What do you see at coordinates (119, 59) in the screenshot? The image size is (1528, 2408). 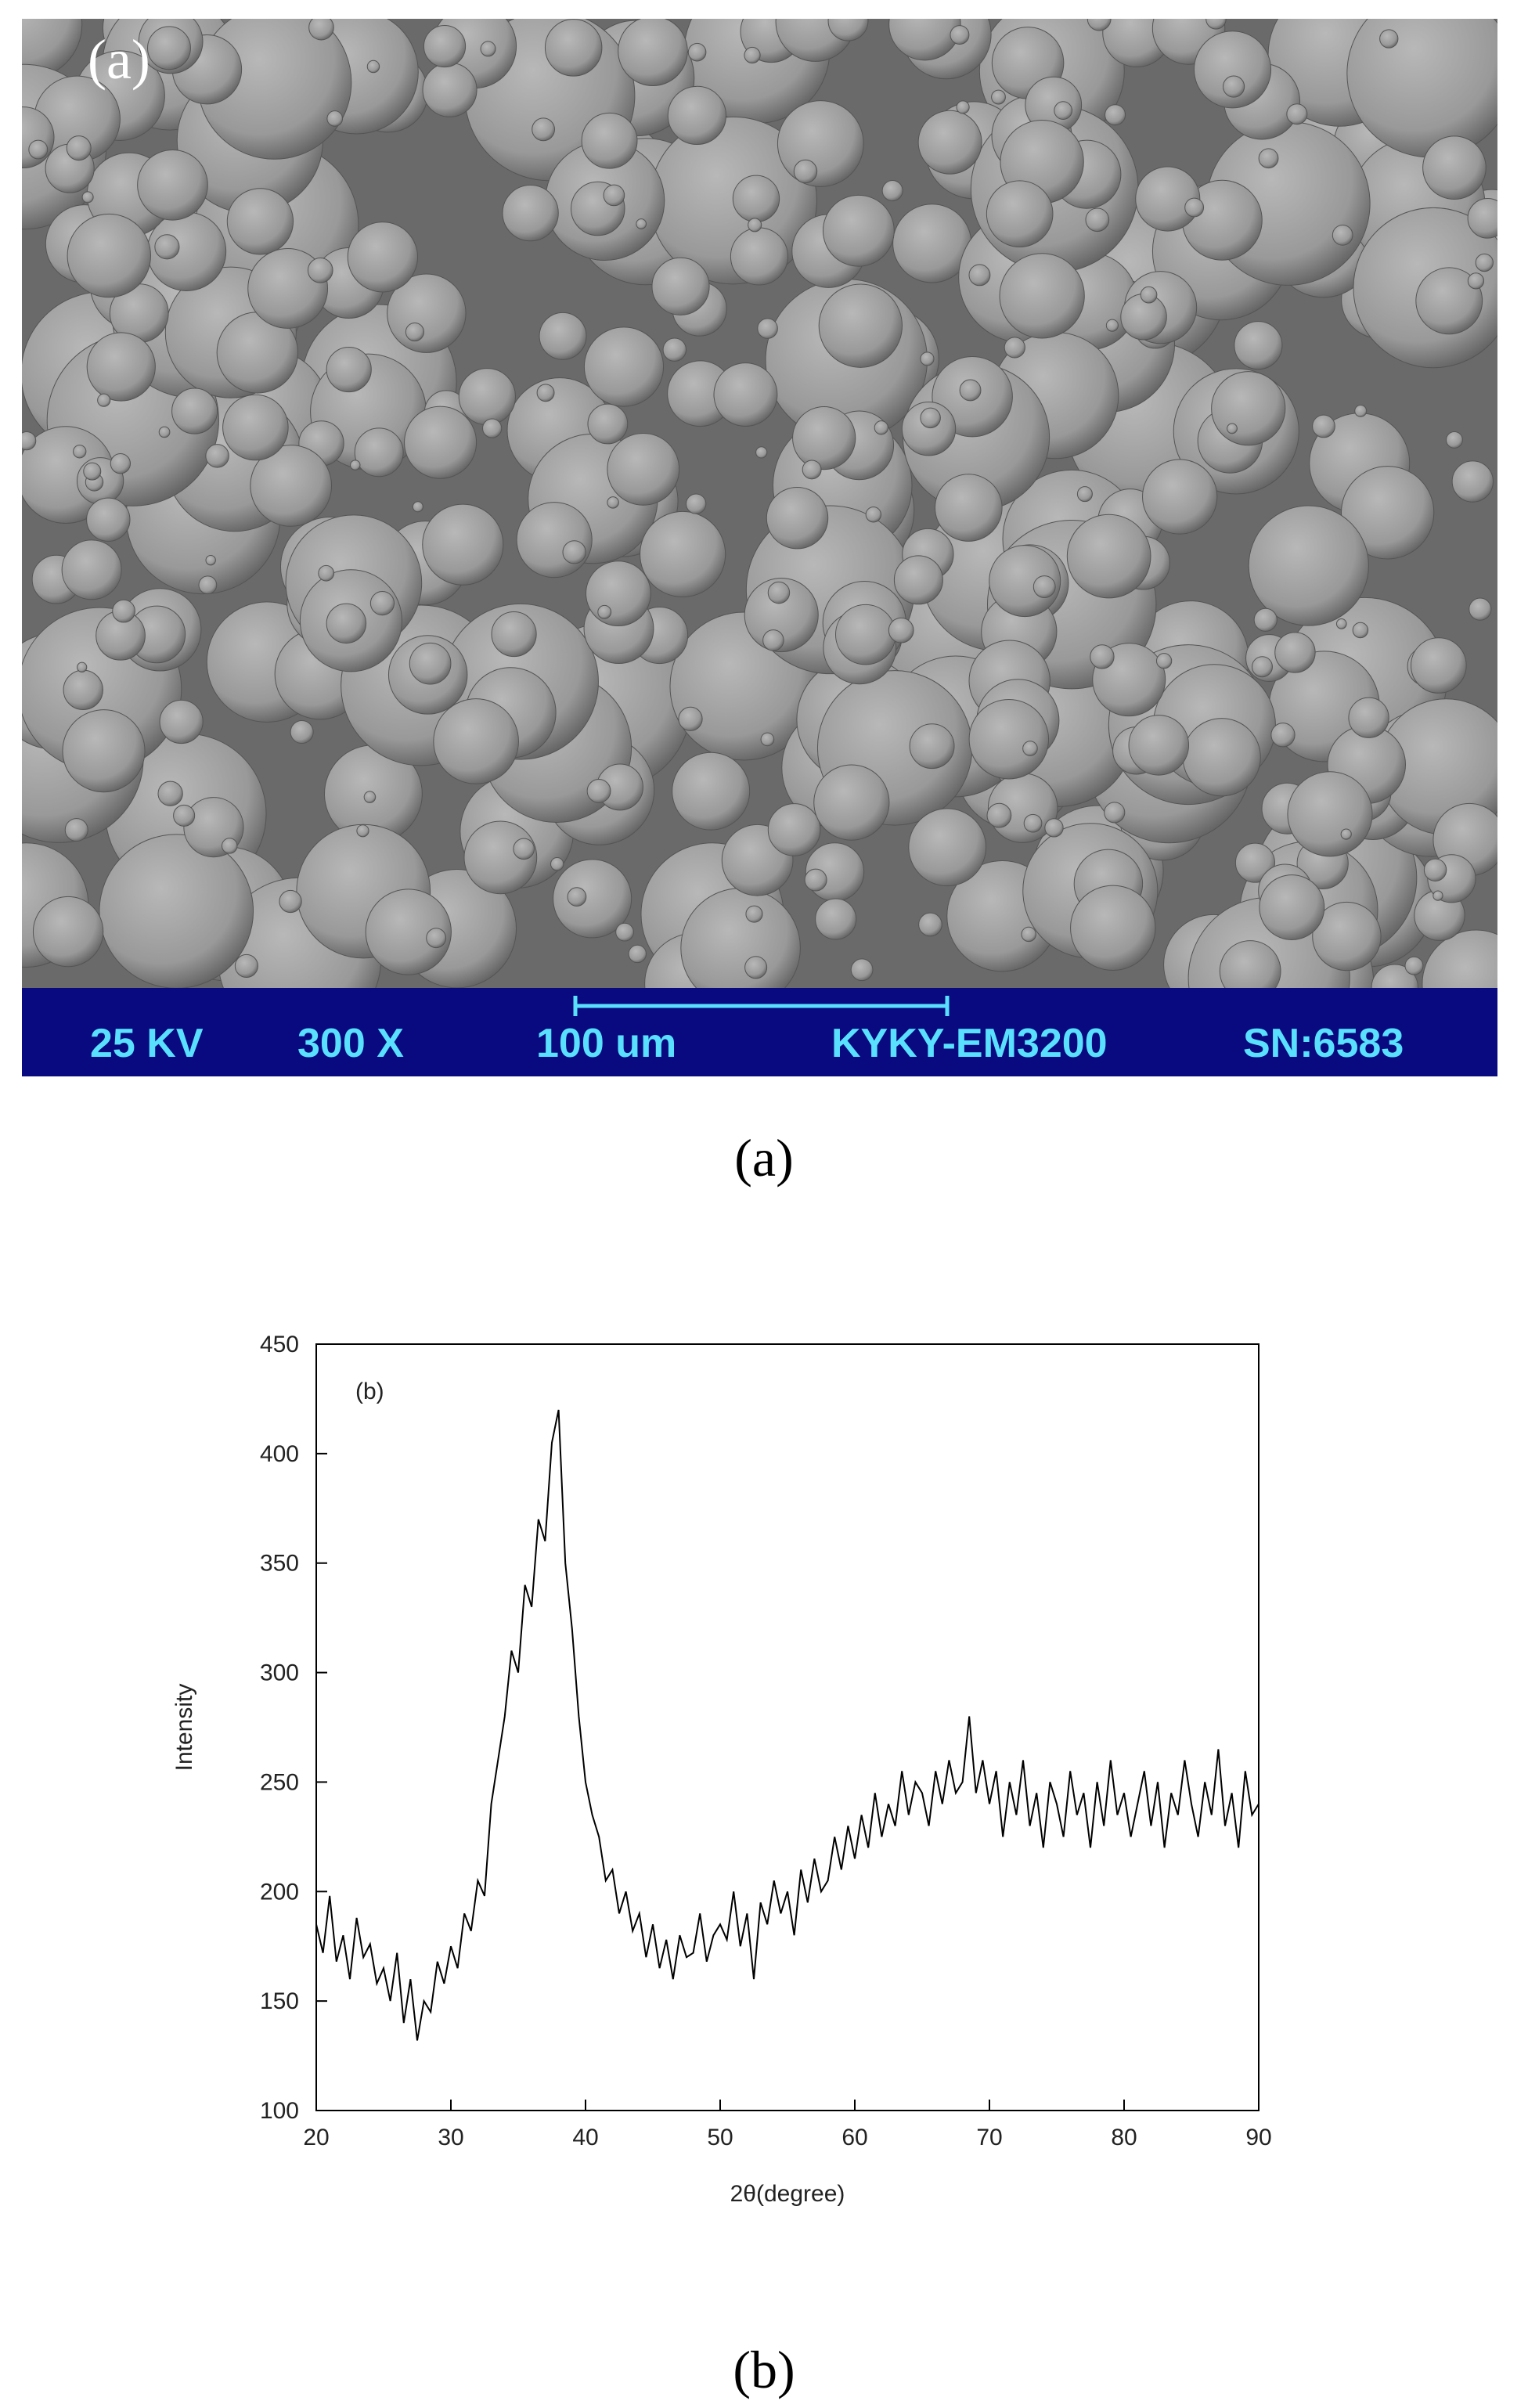 I see `sem-label: (a)` at bounding box center [119, 59].